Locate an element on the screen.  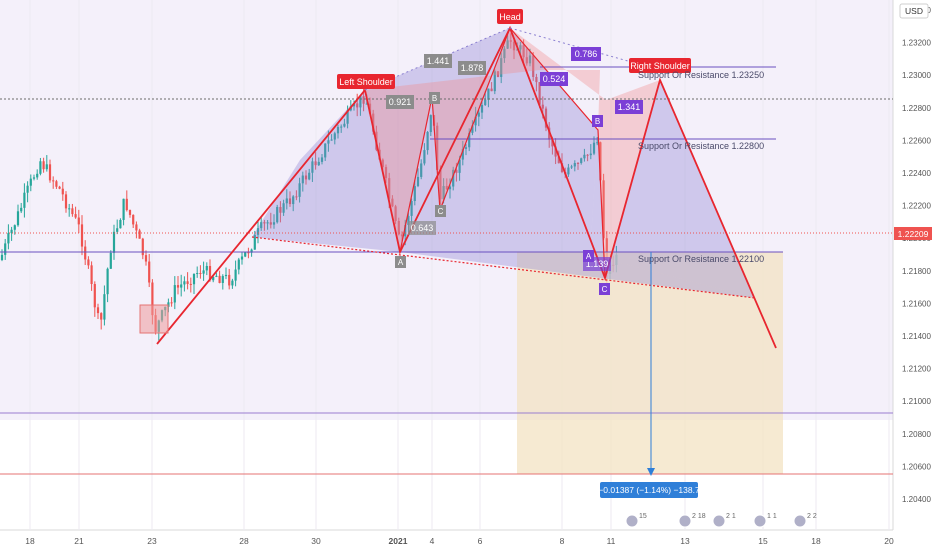
price-tick-label: 1.21800 is located at coordinates (916, 271).